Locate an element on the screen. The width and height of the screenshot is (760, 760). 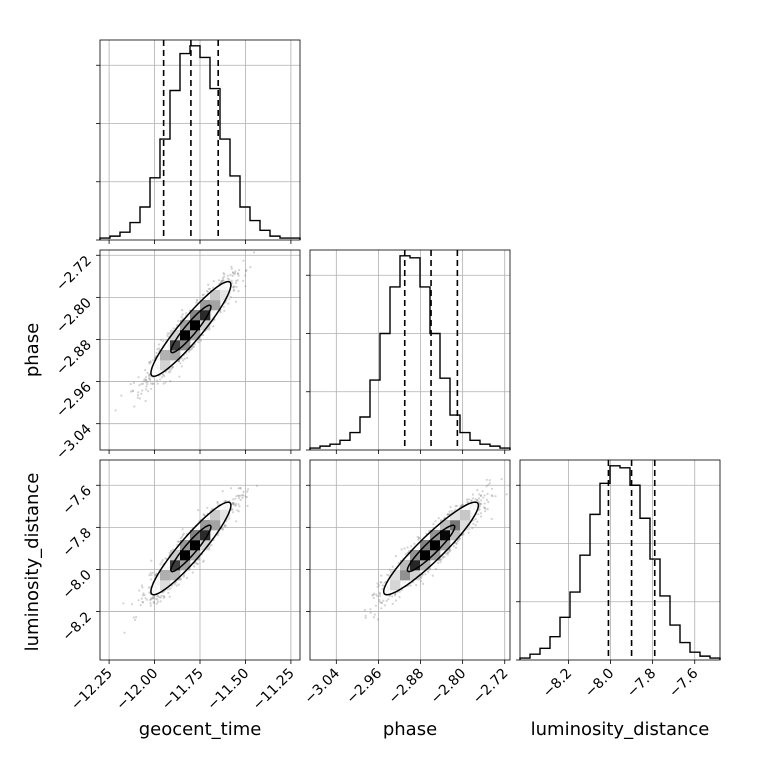
contour-inner-phase-vs-luminosity-distance is located at coordinates (431, 548).